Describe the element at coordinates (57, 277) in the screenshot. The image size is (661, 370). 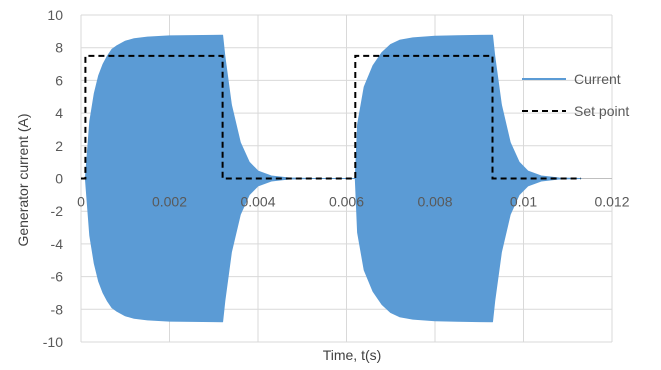
I see `y-tick-label: -6` at that location.